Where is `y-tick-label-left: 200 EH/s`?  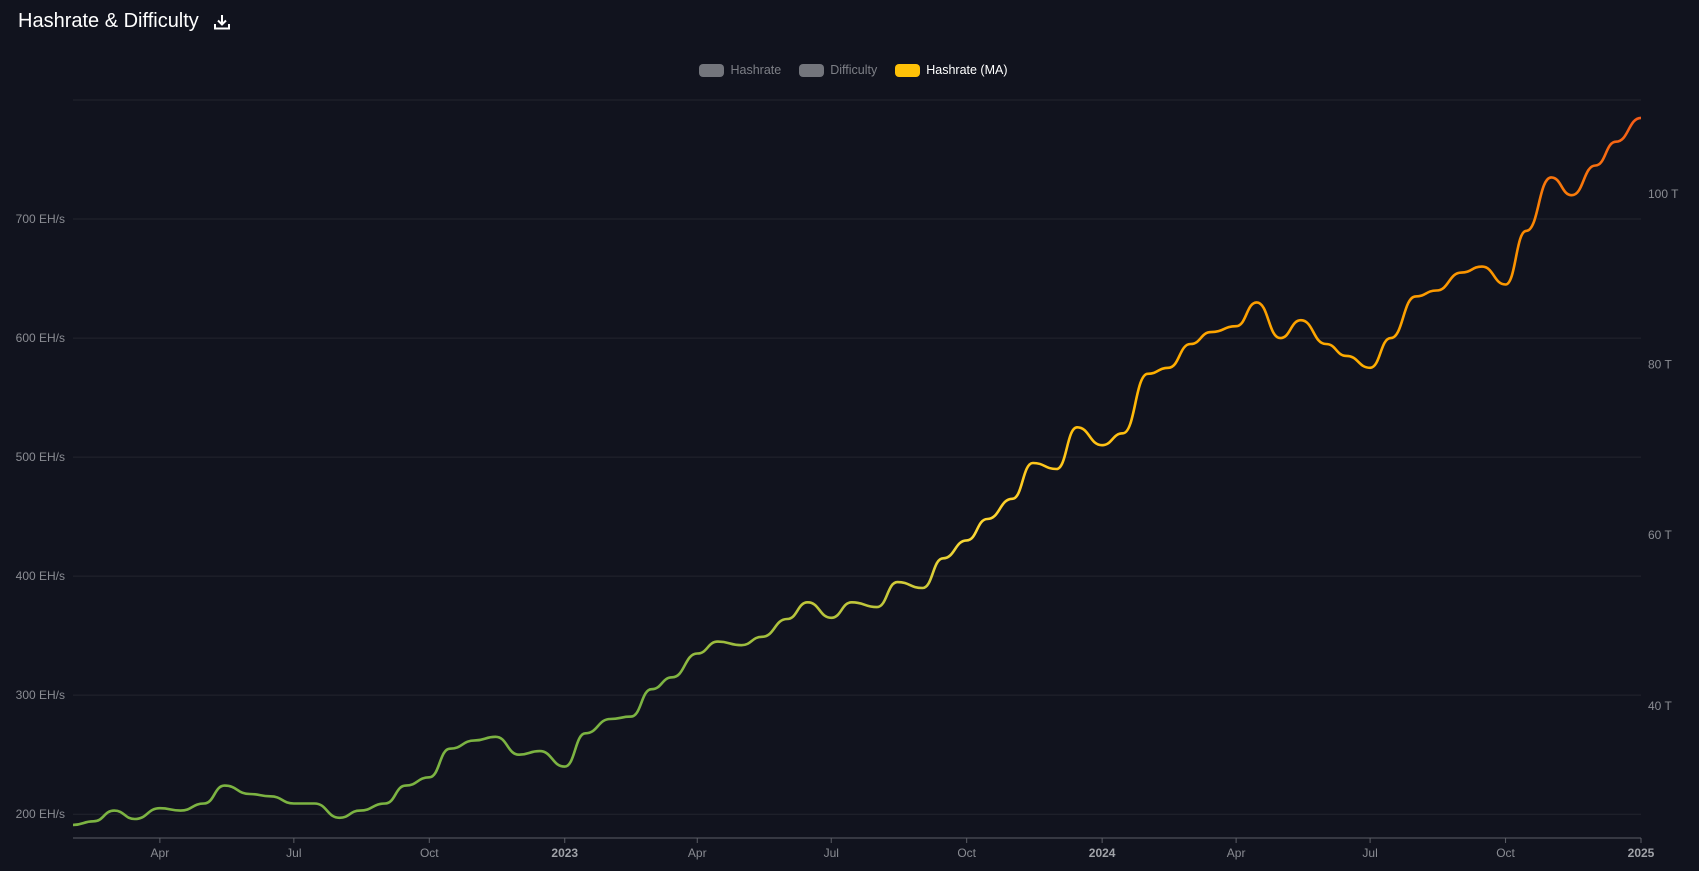 y-tick-label-left: 200 EH/s is located at coordinates (40, 814).